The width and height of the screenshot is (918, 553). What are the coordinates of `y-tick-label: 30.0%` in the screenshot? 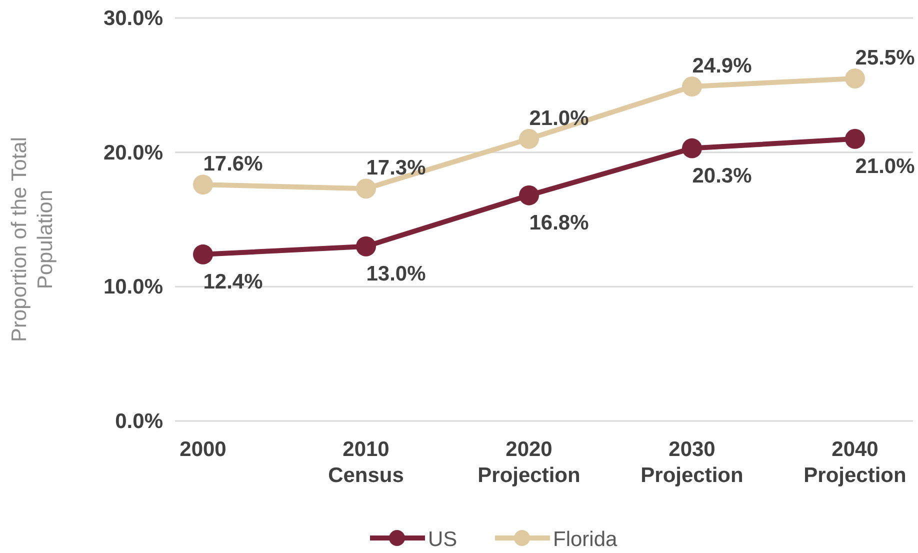 It's located at (133, 18).